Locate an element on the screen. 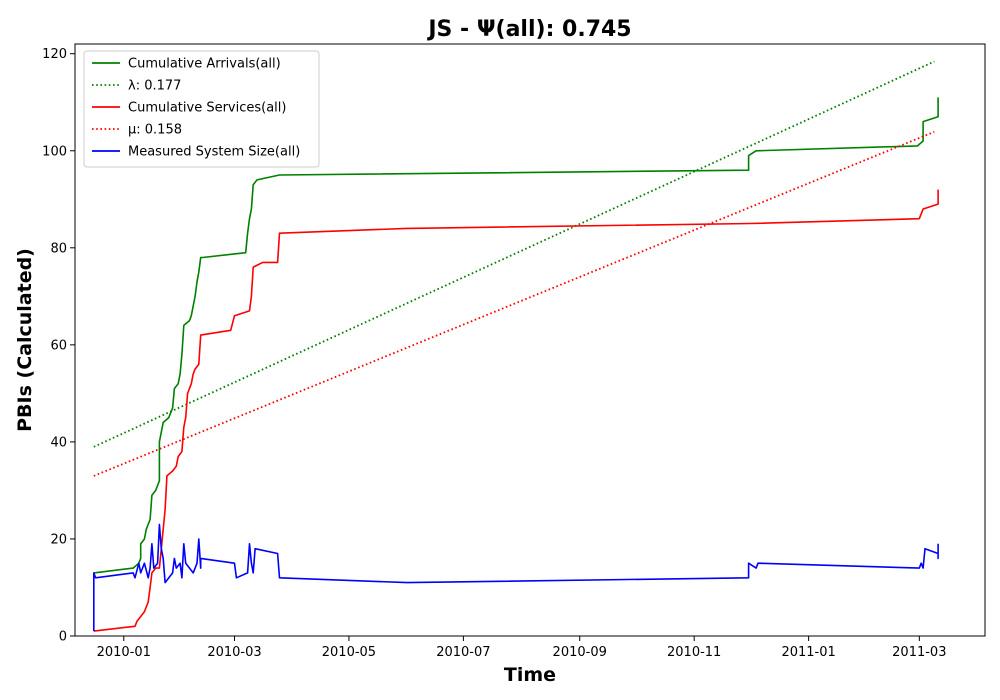 Image resolution: width=1000 pixels, height=700 pixels. y-tick-label: 40 is located at coordinates (58, 442).